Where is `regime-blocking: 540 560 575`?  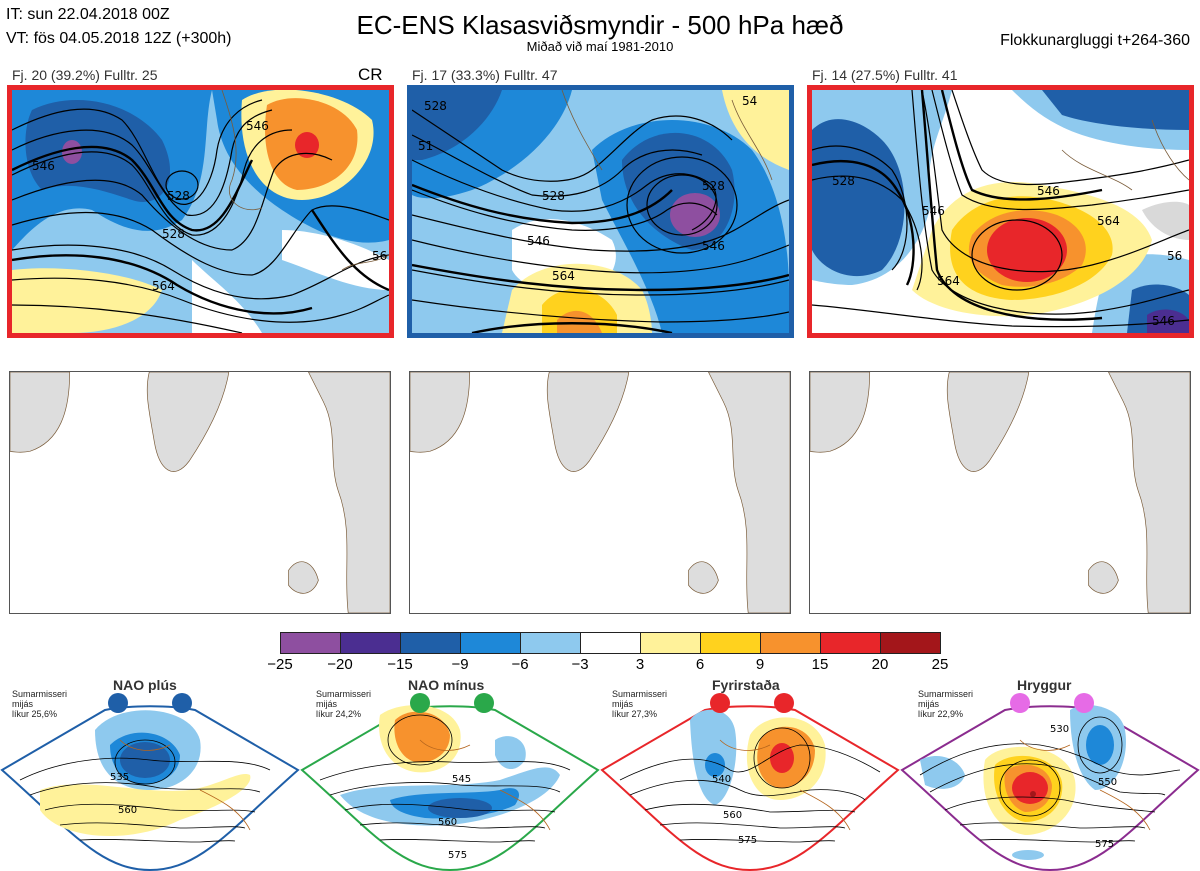 regime-blocking: 540 560 575 is located at coordinates (750, 785).